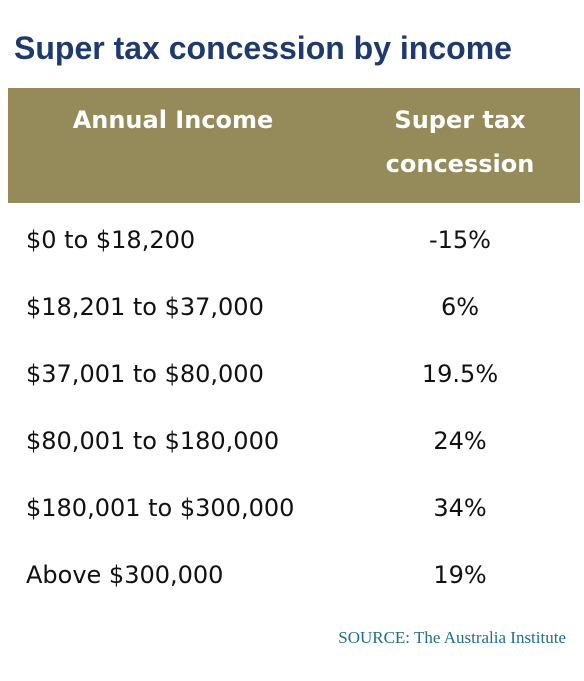 Image resolution: width=584 pixels, height=681 pixels. I want to click on column-header-annual-income: Annual Income, so click(173, 120).